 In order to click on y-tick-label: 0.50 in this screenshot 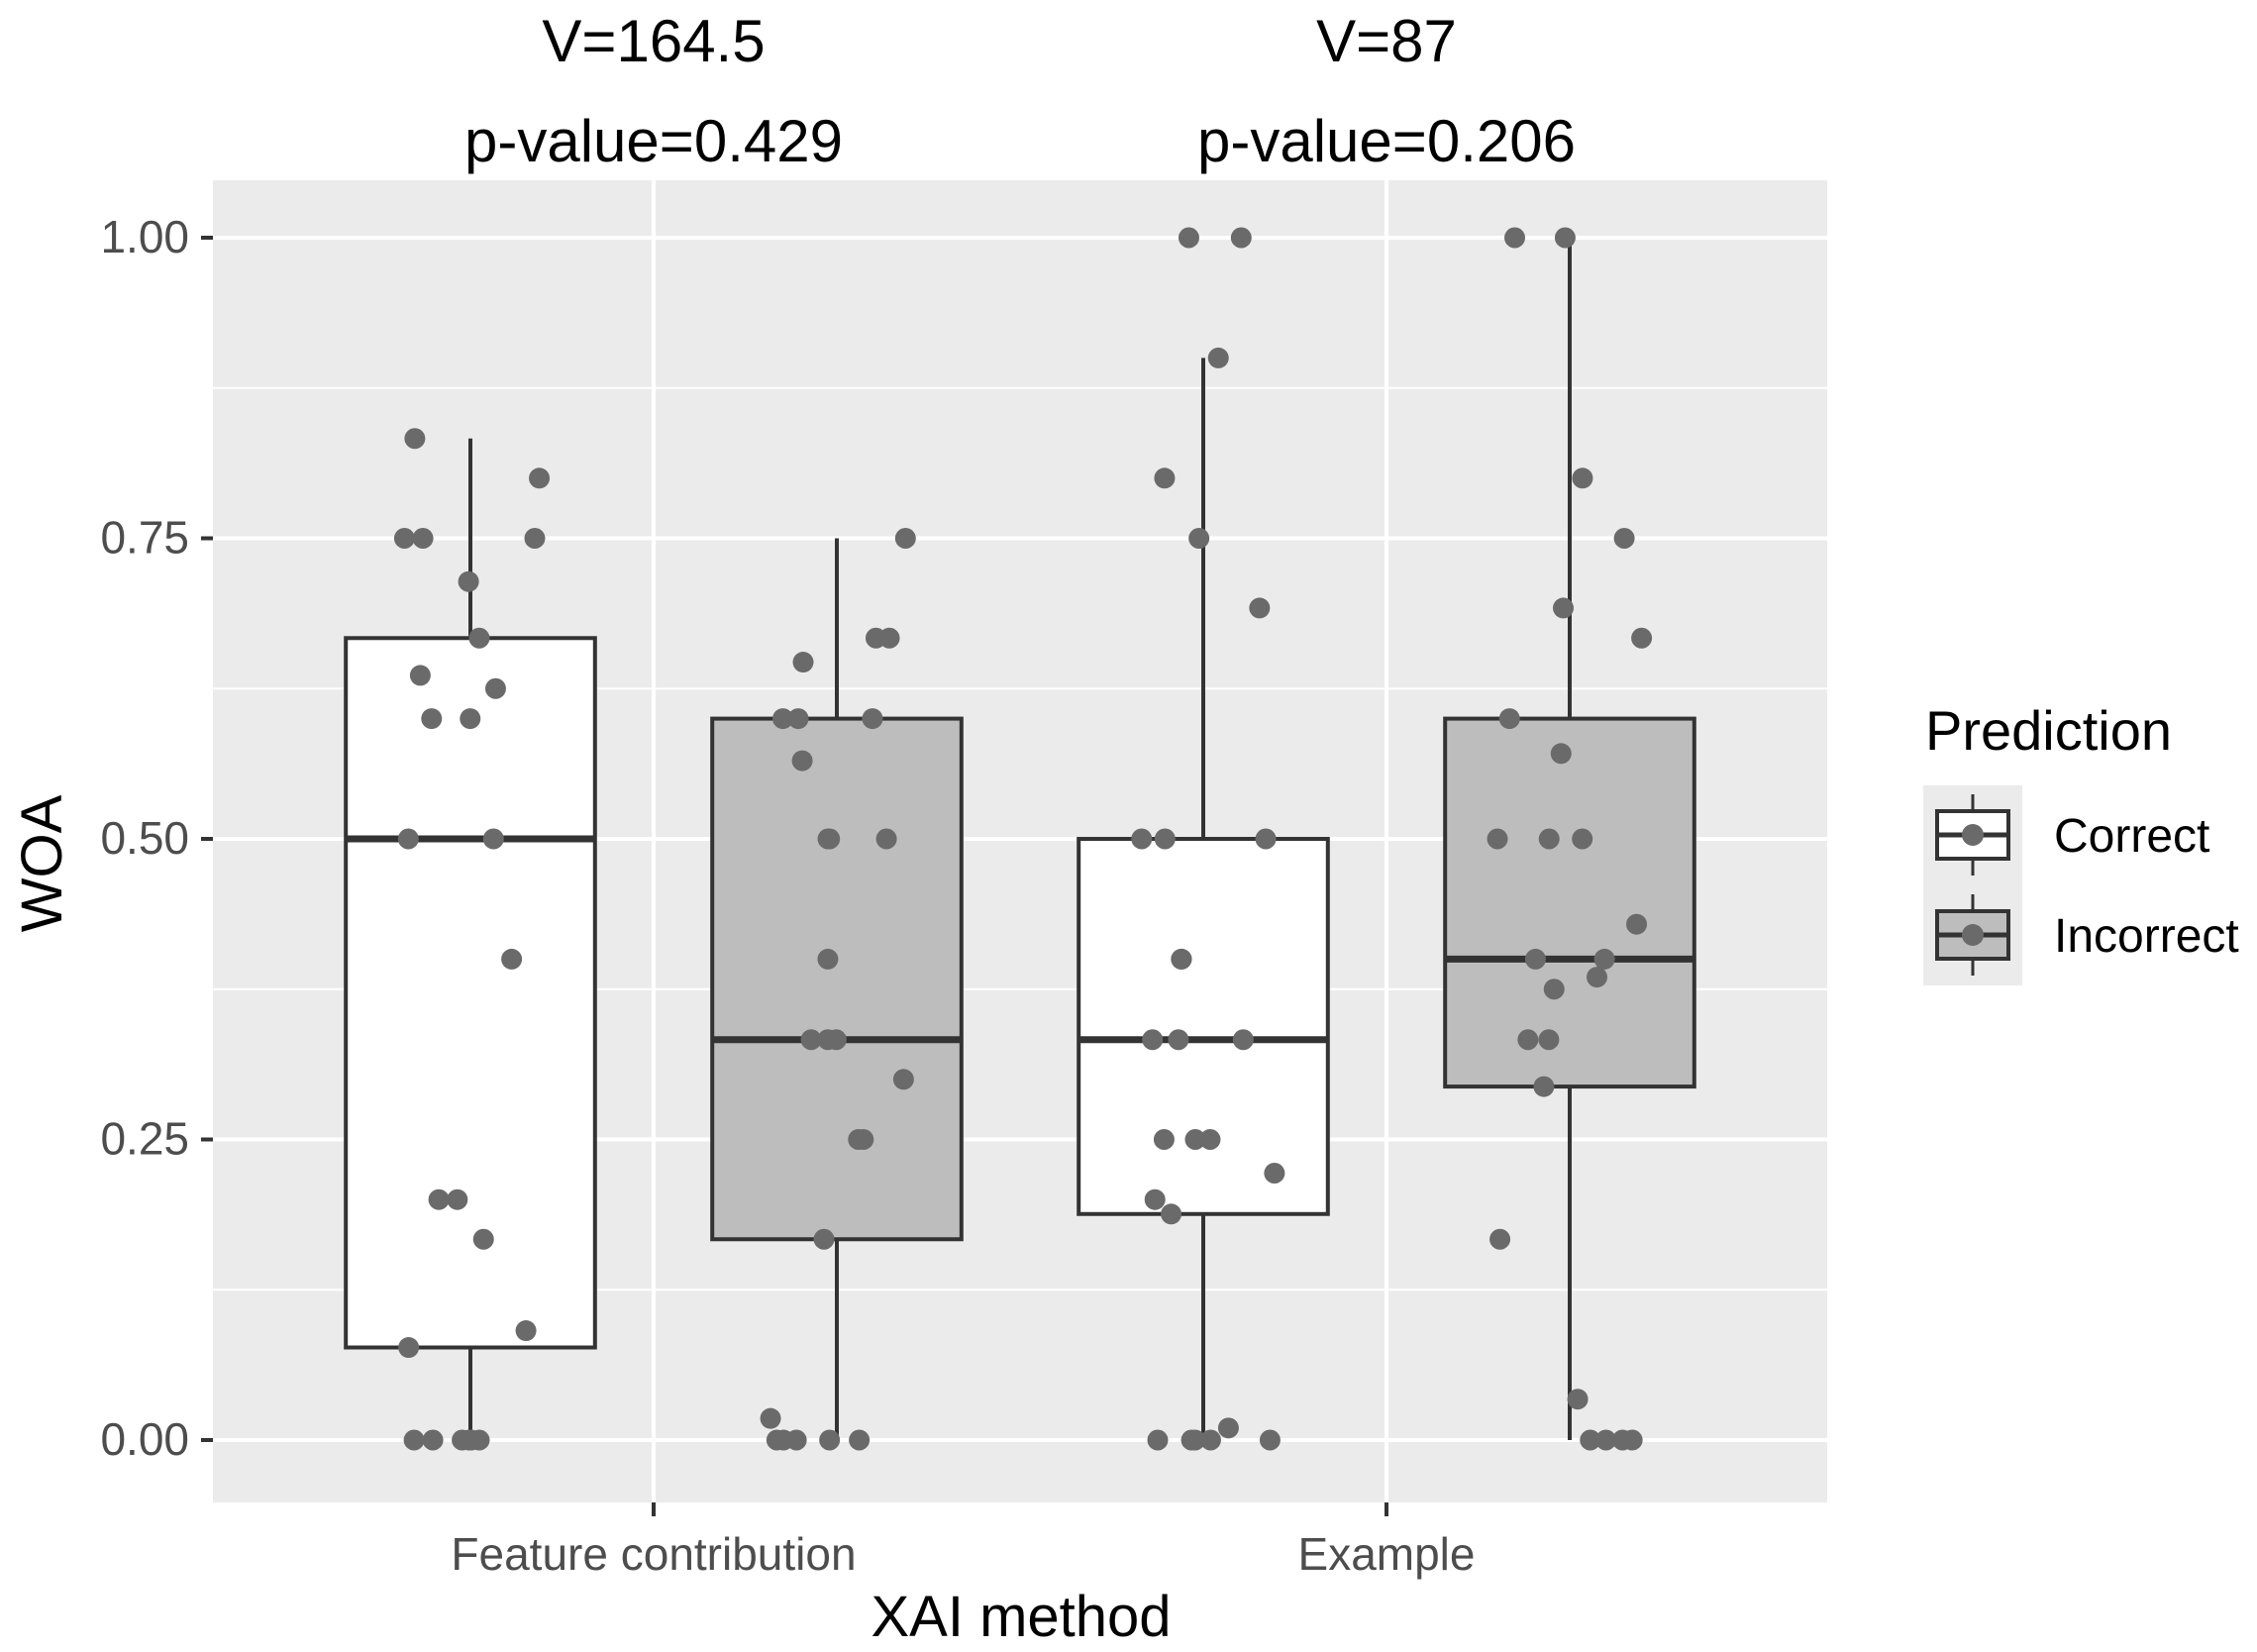, I will do `click(144, 838)`.